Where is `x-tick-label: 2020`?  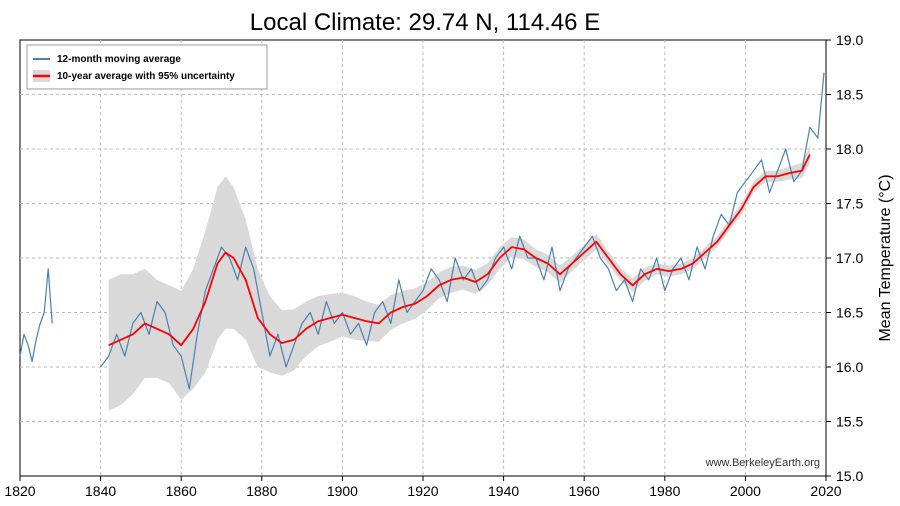
x-tick-label: 2020 is located at coordinates (825, 491).